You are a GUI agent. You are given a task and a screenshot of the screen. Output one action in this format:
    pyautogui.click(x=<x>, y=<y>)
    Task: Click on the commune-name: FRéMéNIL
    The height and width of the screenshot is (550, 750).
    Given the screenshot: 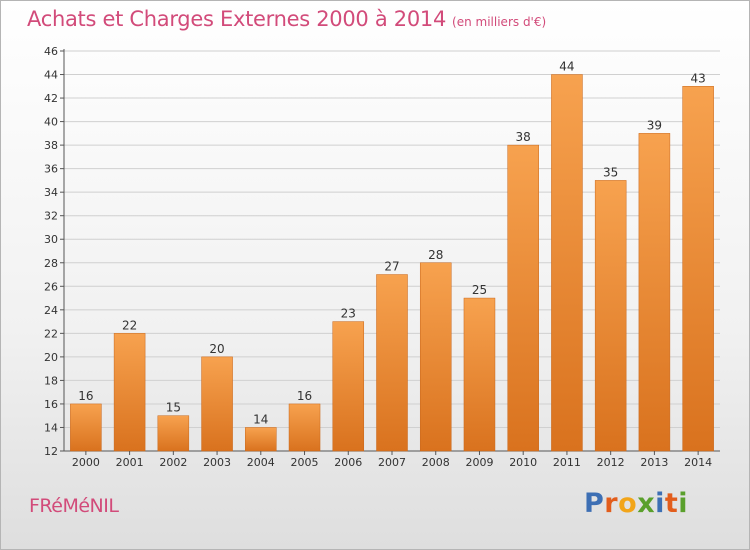 What is the action you would take?
    pyautogui.click(x=74, y=506)
    